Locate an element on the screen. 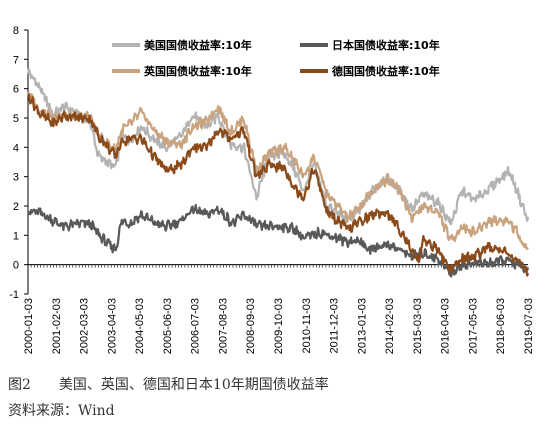  y-tick-label: 8 is located at coordinates (16, 31).